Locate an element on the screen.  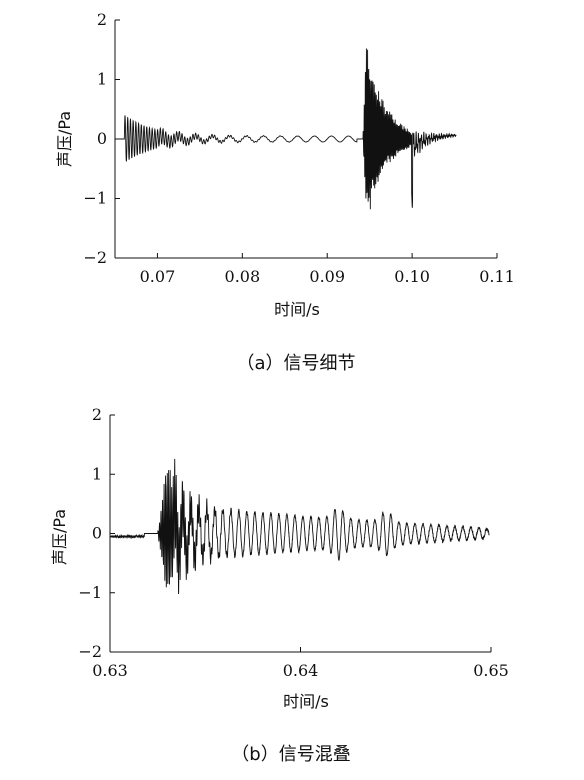
series-line-a is located at coordinates (288, 129).